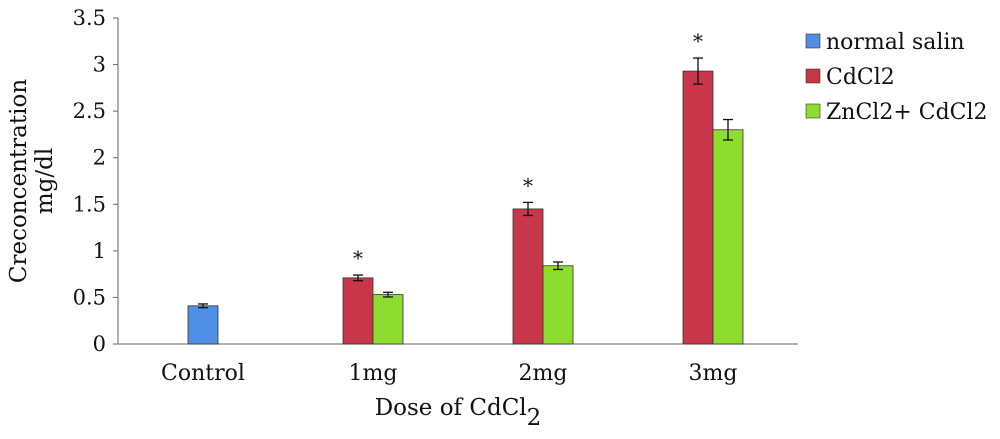 The image size is (1000, 439). What do you see at coordinates (896, 77) in the screenshot?
I see `legend: normal salin CdCl2 ZnCl2+ CdCl2` at bounding box center [896, 77].